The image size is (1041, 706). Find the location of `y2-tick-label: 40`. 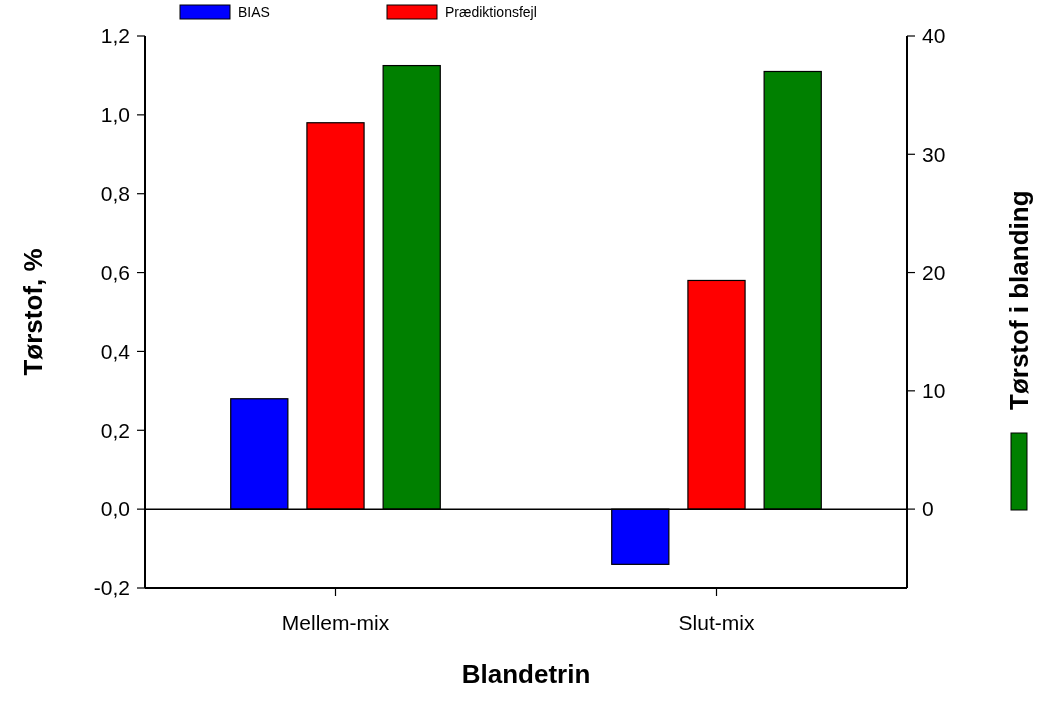

y2-tick-label: 40 is located at coordinates (934, 36).